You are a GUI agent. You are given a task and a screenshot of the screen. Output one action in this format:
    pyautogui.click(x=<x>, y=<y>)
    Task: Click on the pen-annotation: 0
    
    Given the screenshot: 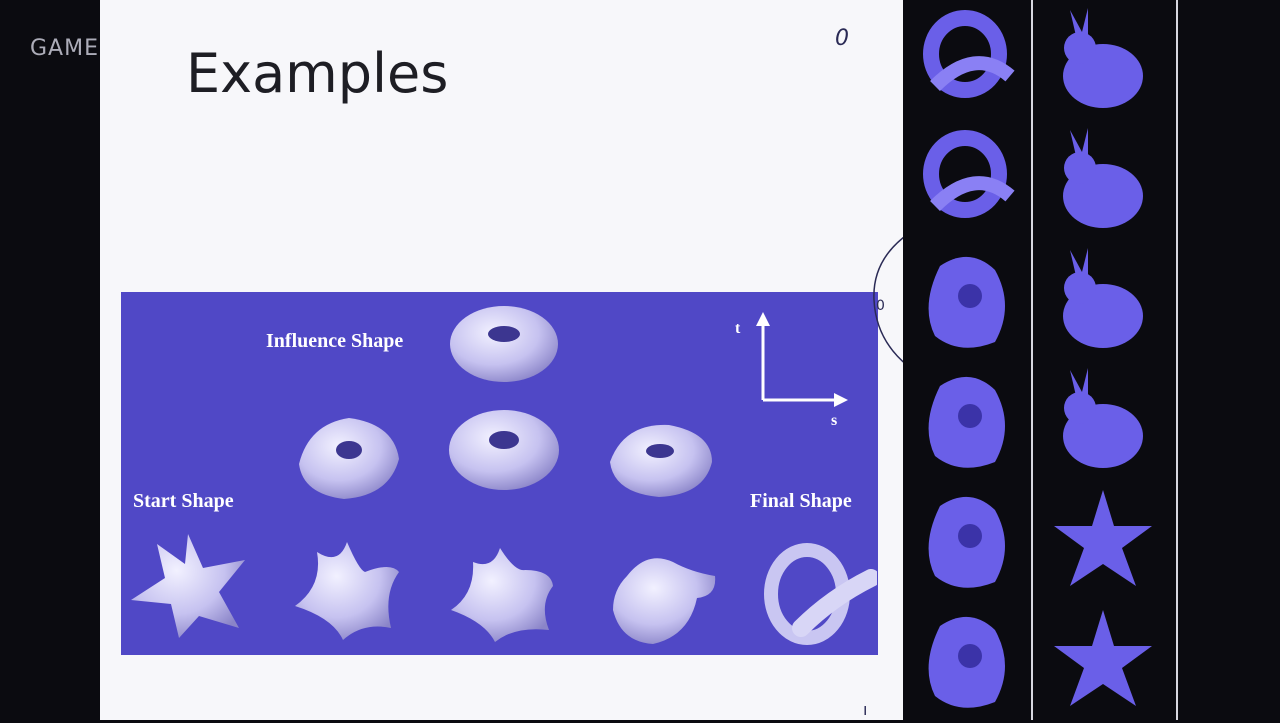 What is the action you would take?
    pyautogui.click(x=842, y=38)
    